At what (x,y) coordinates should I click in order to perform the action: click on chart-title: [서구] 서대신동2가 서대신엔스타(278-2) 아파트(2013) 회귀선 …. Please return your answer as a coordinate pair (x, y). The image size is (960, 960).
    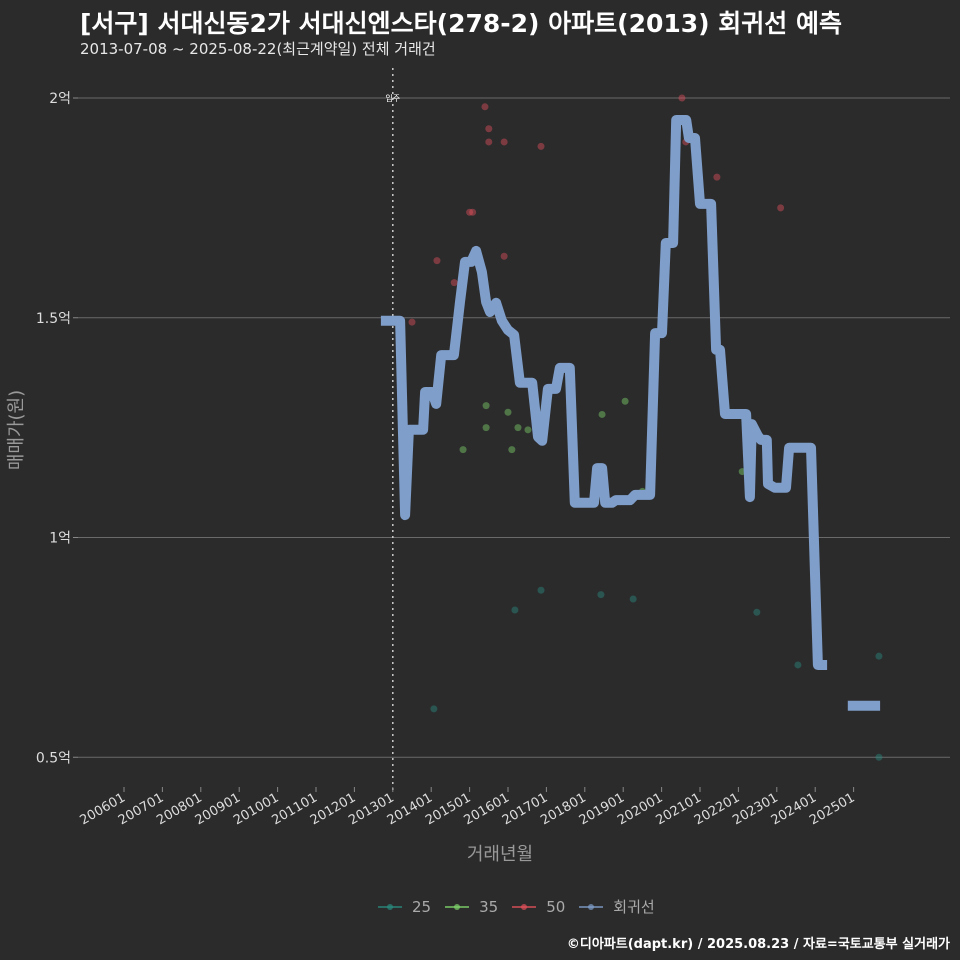
    Looking at the image, I should click on (461, 23).